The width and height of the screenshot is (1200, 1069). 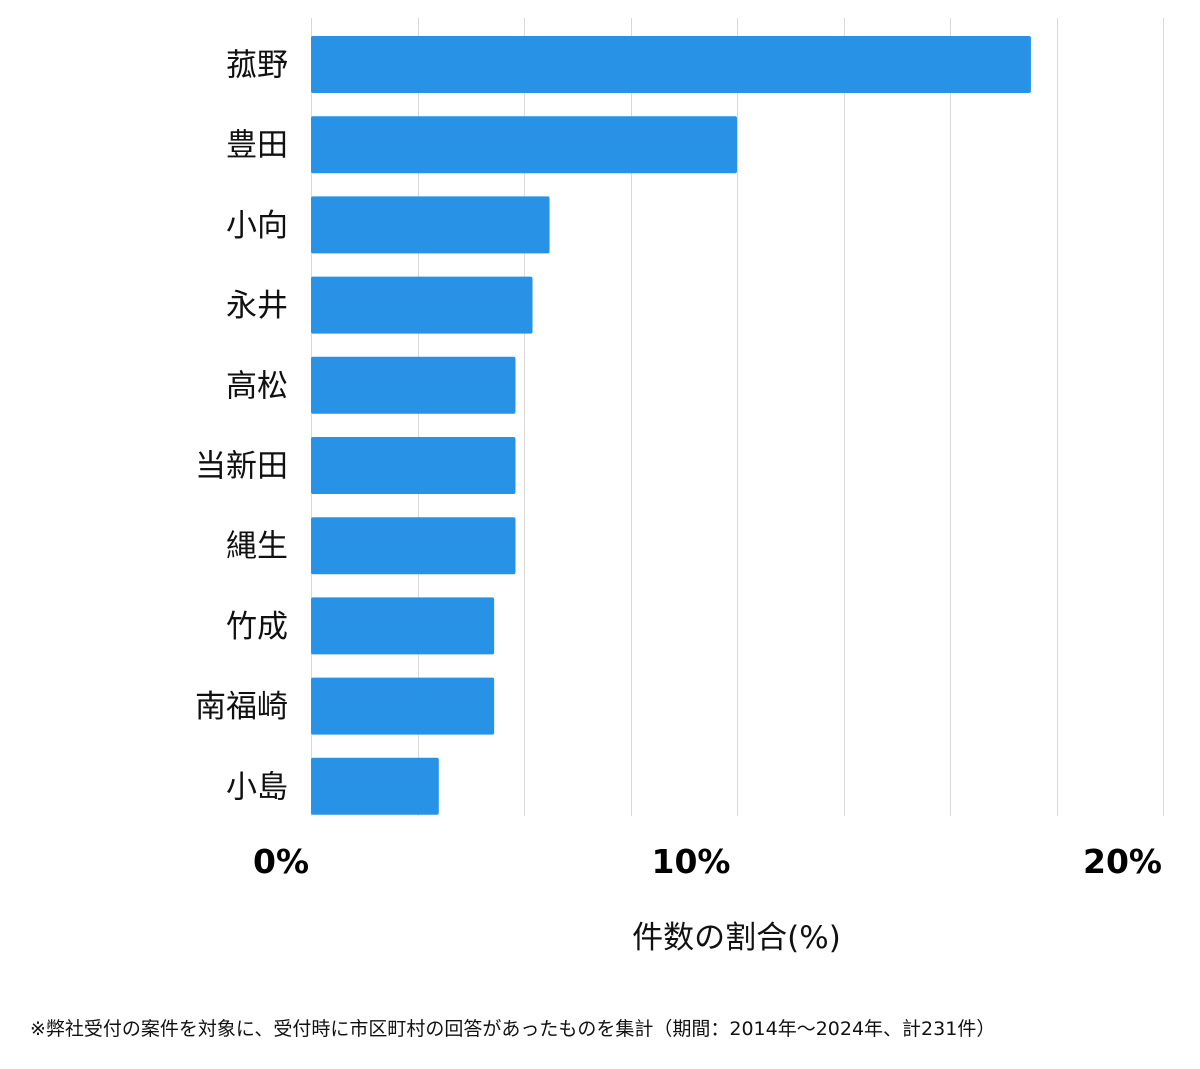 I want to click on category-label: 高松, so click(x=257, y=386).